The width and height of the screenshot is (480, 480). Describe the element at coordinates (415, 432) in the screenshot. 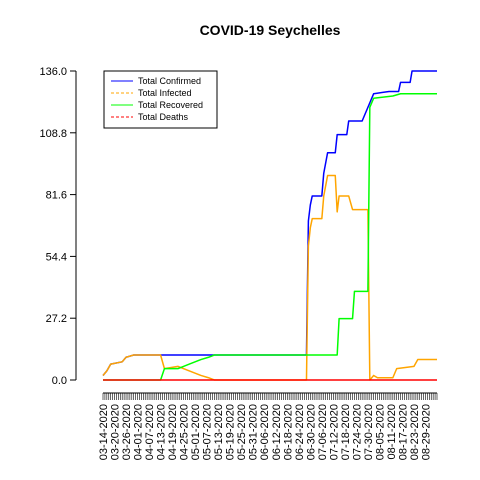

I see `x-tick-label: 08-23-2020` at that location.